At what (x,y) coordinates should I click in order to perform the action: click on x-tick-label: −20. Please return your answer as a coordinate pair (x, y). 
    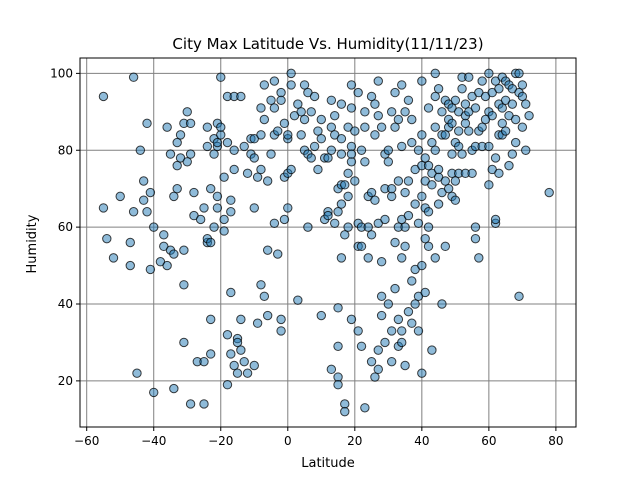
    Looking at the image, I should click on (220, 441).